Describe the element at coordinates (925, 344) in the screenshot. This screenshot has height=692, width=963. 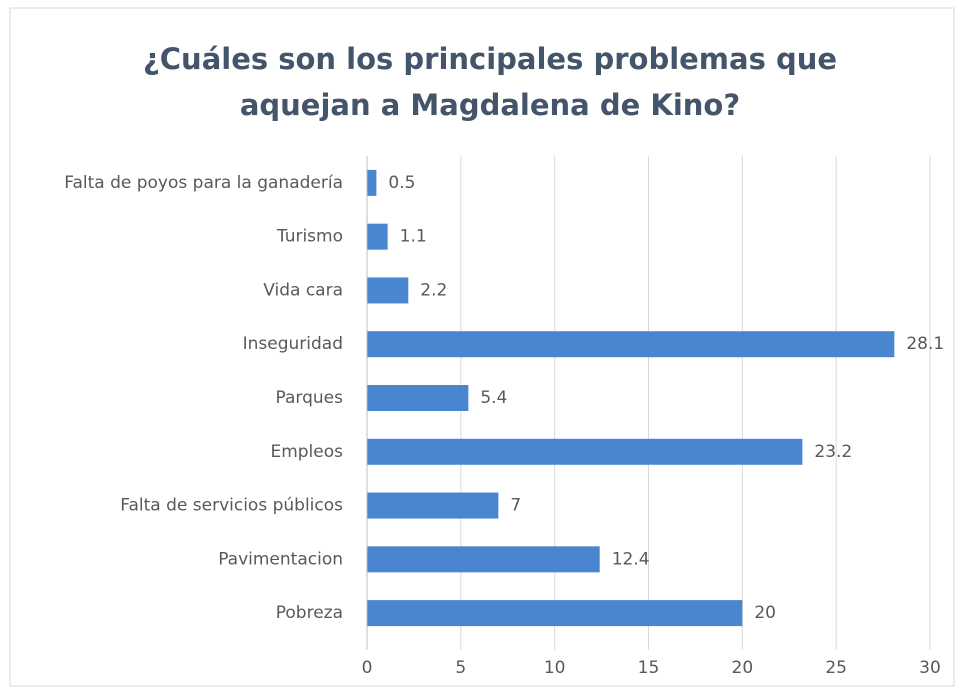
I see `data-label: 28.1` at that location.